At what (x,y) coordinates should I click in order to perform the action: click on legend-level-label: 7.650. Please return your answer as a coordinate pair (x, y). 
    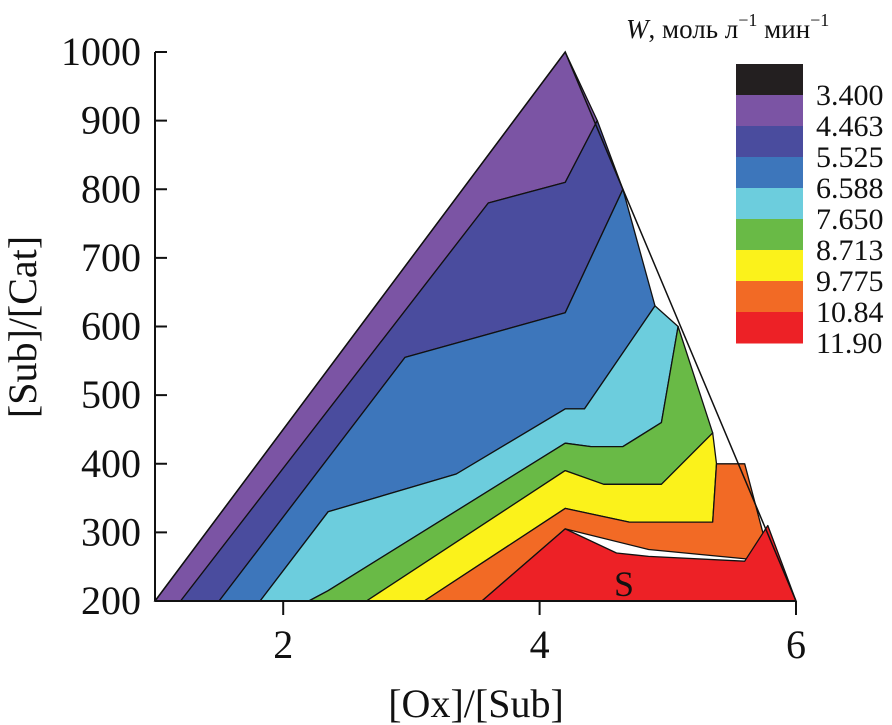
    Looking at the image, I should click on (850, 219).